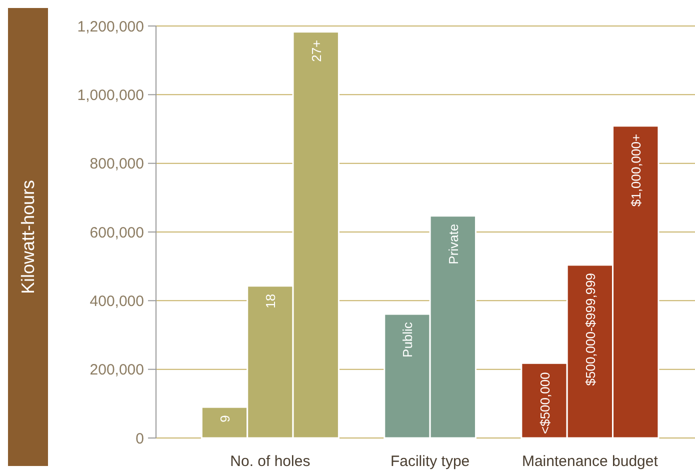 The height and width of the screenshot is (472, 695). What do you see at coordinates (117, 233) in the screenshot?
I see `y-tick-label: 600,000` at bounding box center [117, 233].